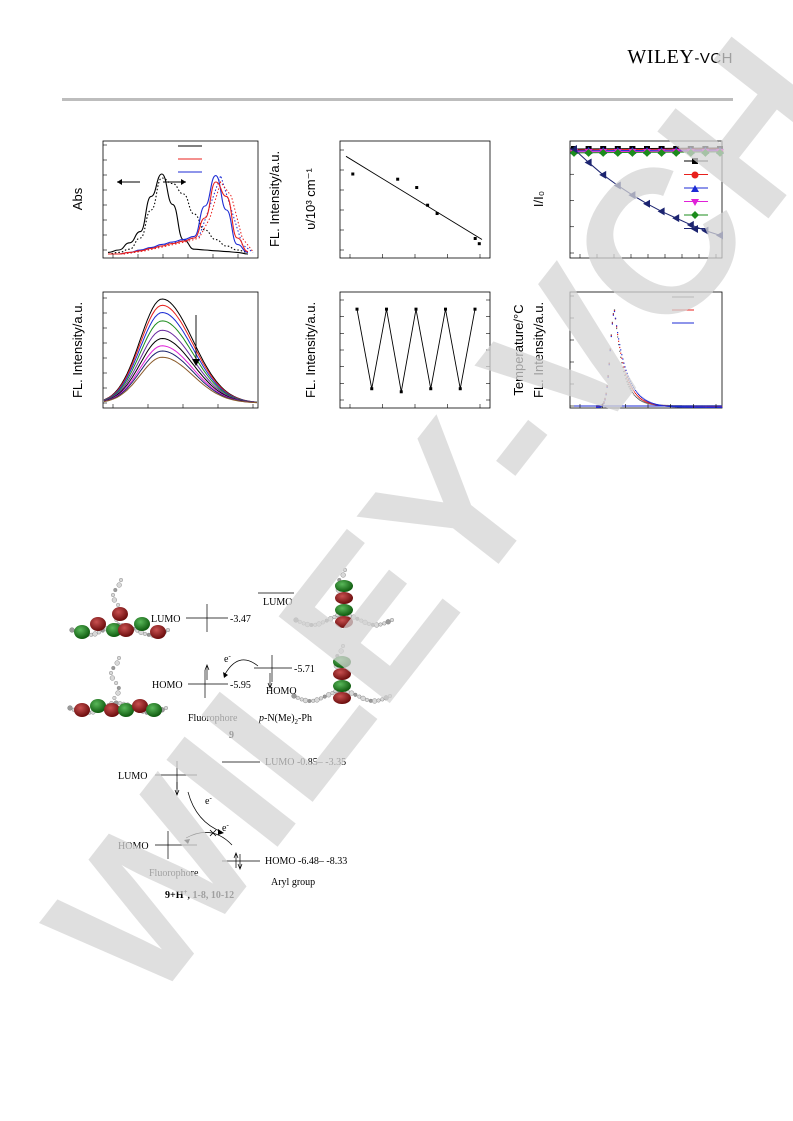 This screenshot has width=793, height=1121. What do you see at coordinates (695, 188) in the screenshot?
I see `panel-c-legend-triangle` at bounding box center [695, 188].